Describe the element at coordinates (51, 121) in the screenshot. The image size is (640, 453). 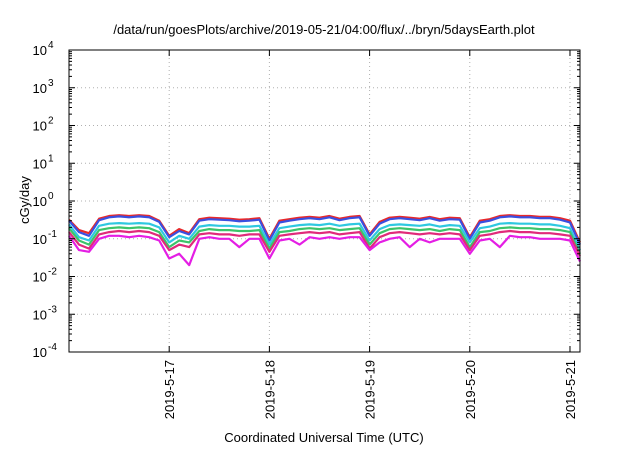
I see `y-tick-label-exponent: 2` at that location.